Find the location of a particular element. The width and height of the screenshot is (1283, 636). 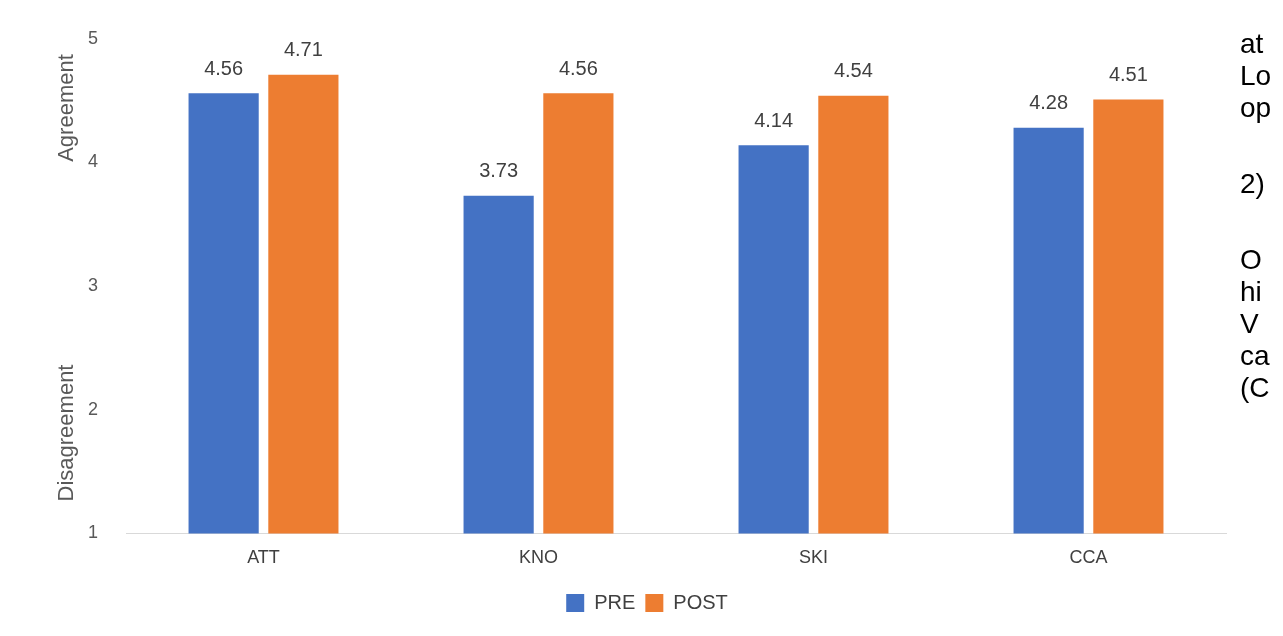

text: hi is located at coordinates (1251, 292).